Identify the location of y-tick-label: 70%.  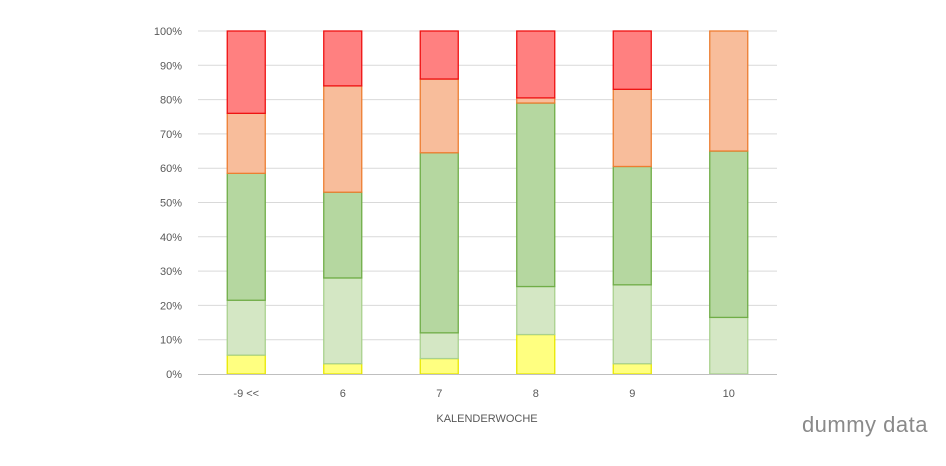
(171, 135).